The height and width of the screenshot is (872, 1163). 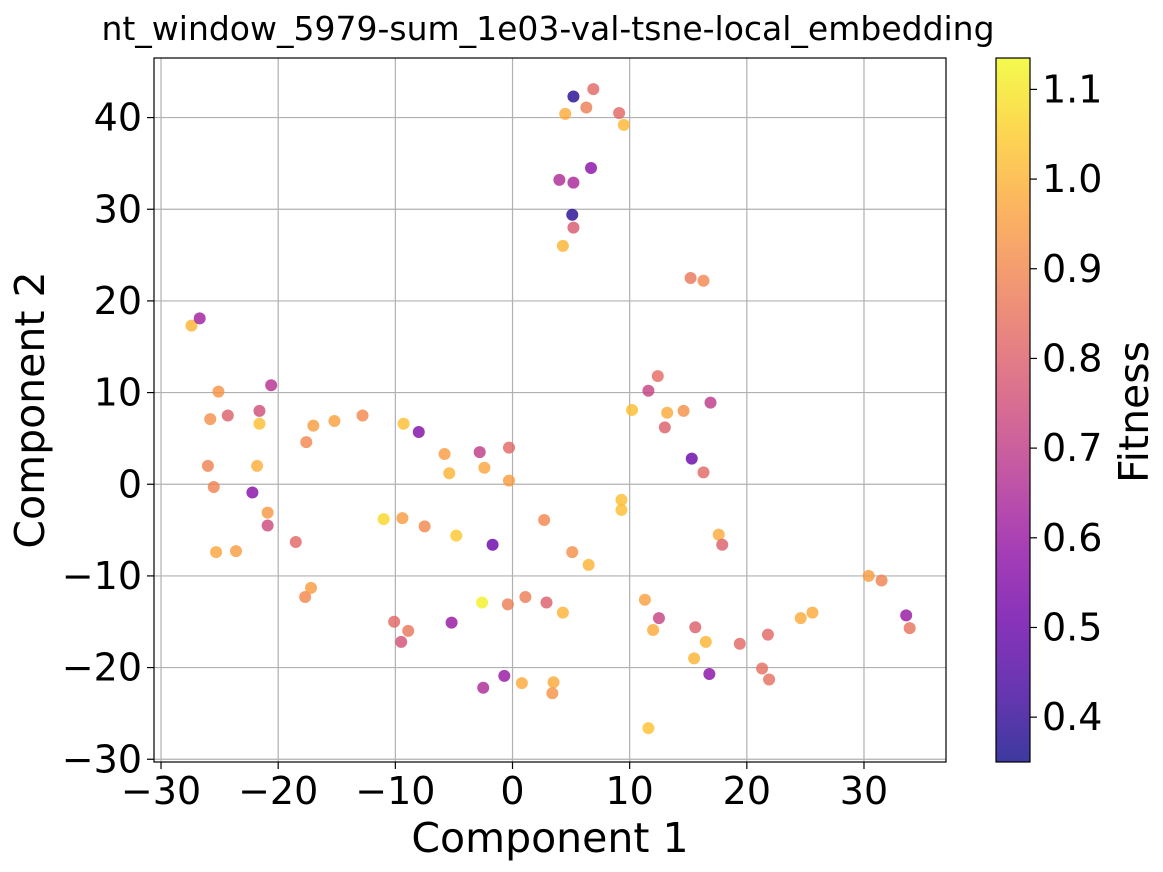 I want to click on colorbar-tick-label: 0.8, so click(x=1072, y=358).